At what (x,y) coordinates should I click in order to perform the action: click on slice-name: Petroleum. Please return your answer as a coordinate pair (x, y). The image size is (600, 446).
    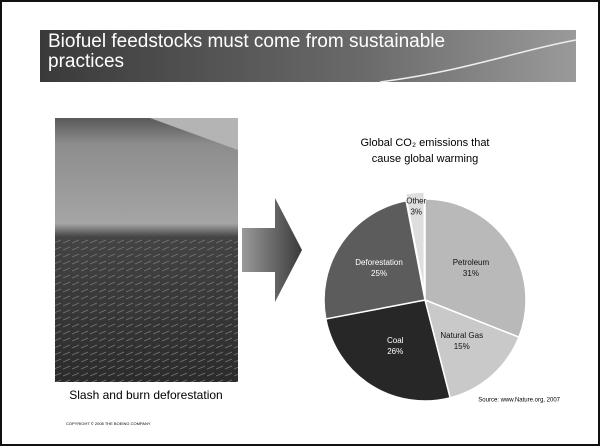
    Looking at the image, I should click on (471, 262).